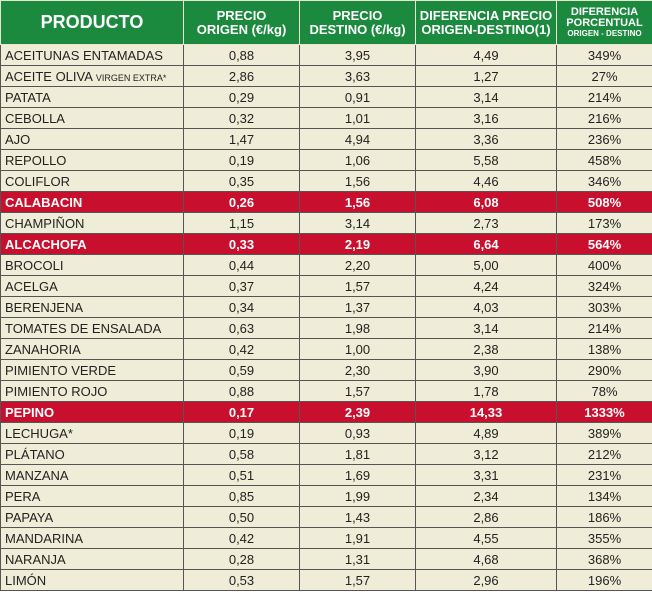 This screenshot has height=600, width=652. I want to click on cell-diferencia-porcentual: 196%, so click(604, 580).